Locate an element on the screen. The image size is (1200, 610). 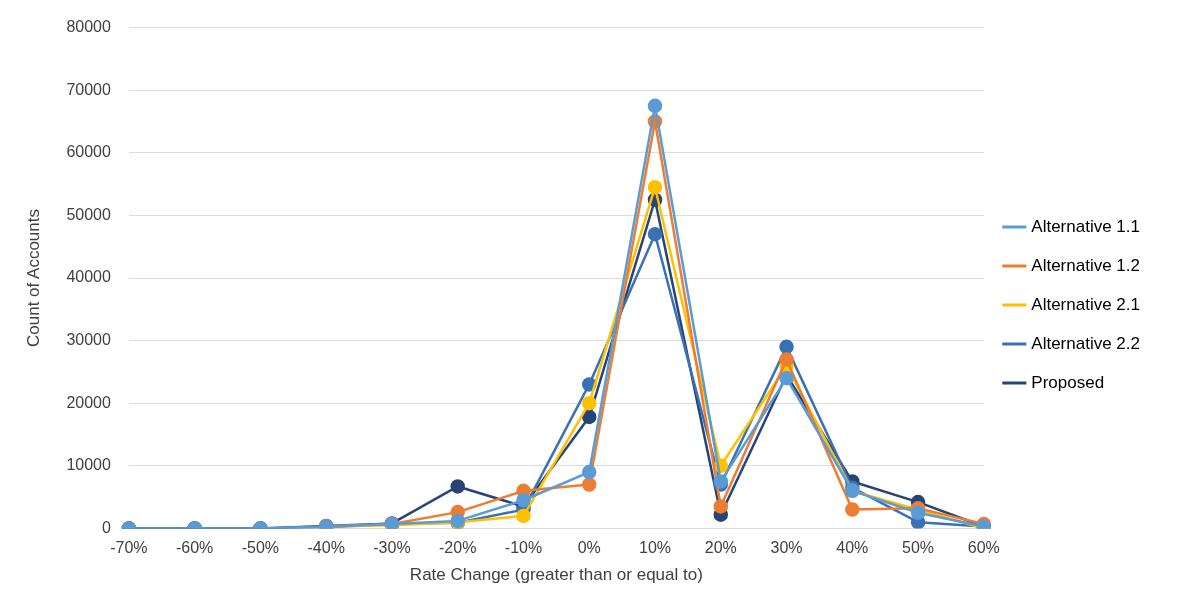
y-tick-label: 60000 is located at coordinates (88, 152).